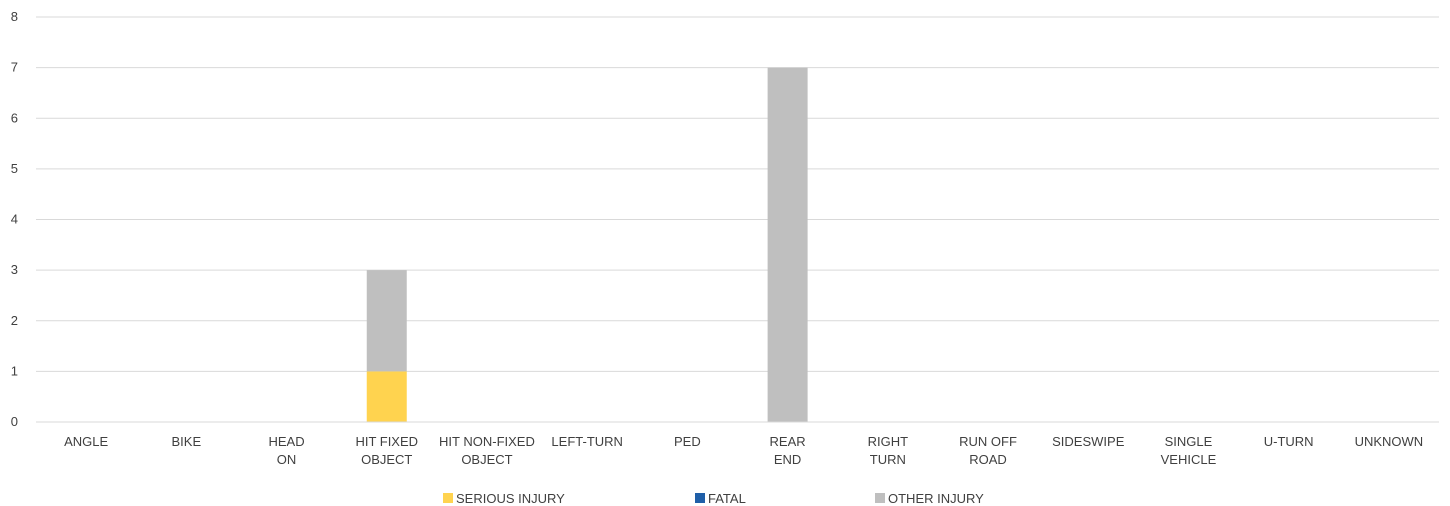 The width and height of the screenshot is (1450, 506). I want to click on legend-label: OTHER INJURY, so click(936, 498).